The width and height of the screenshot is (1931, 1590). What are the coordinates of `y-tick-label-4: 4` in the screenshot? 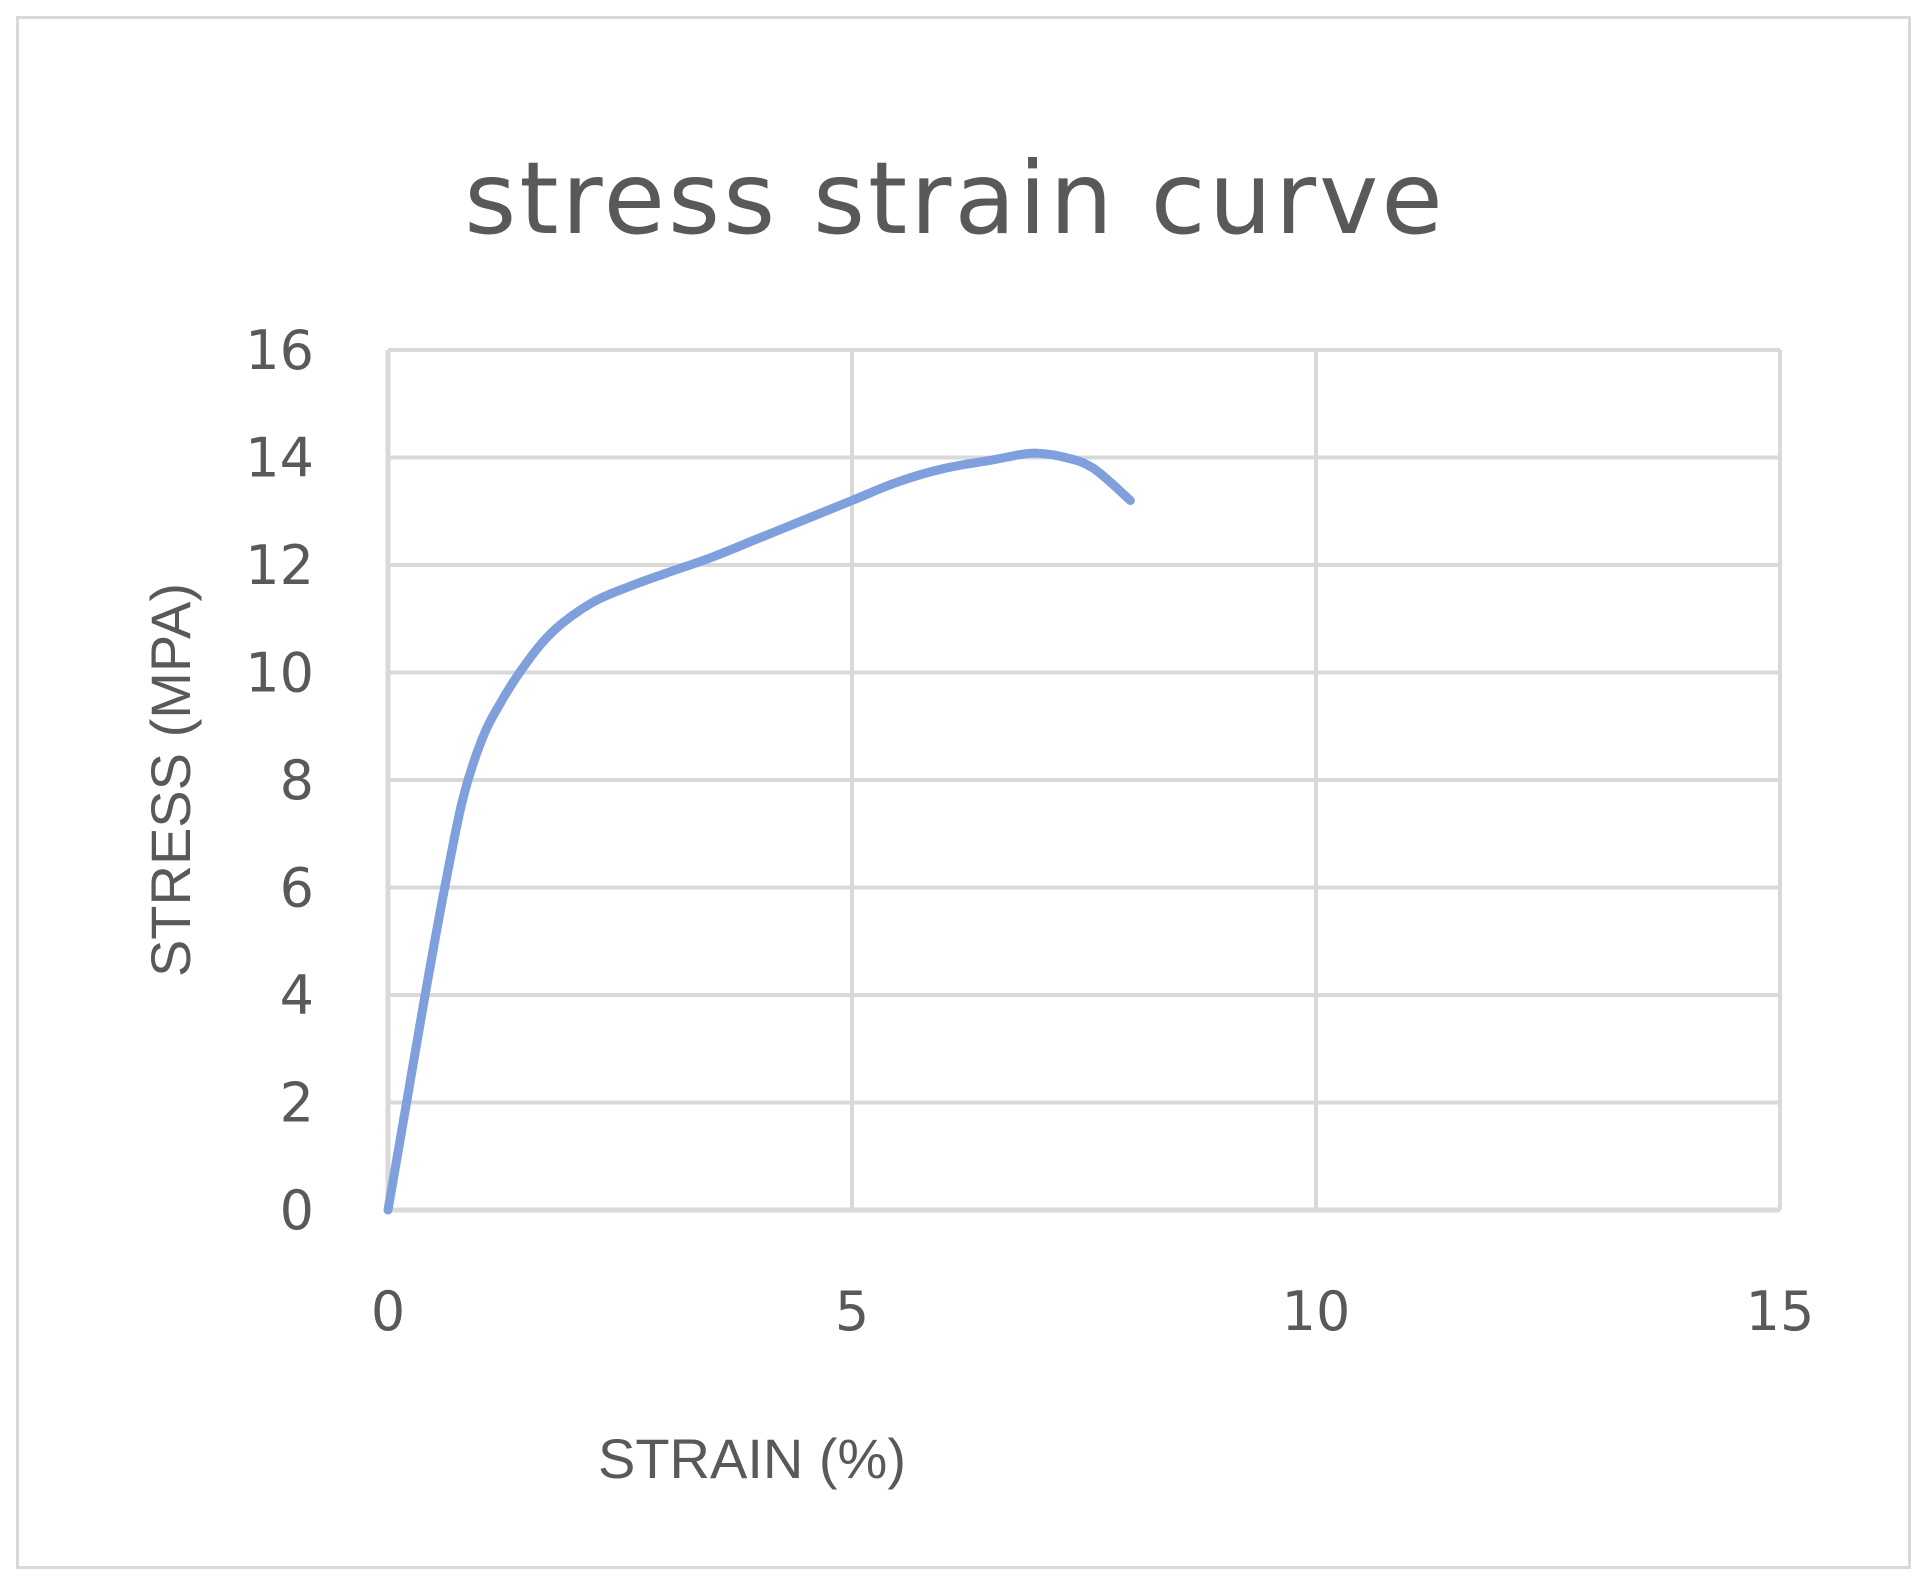 It's located at (297, 995).